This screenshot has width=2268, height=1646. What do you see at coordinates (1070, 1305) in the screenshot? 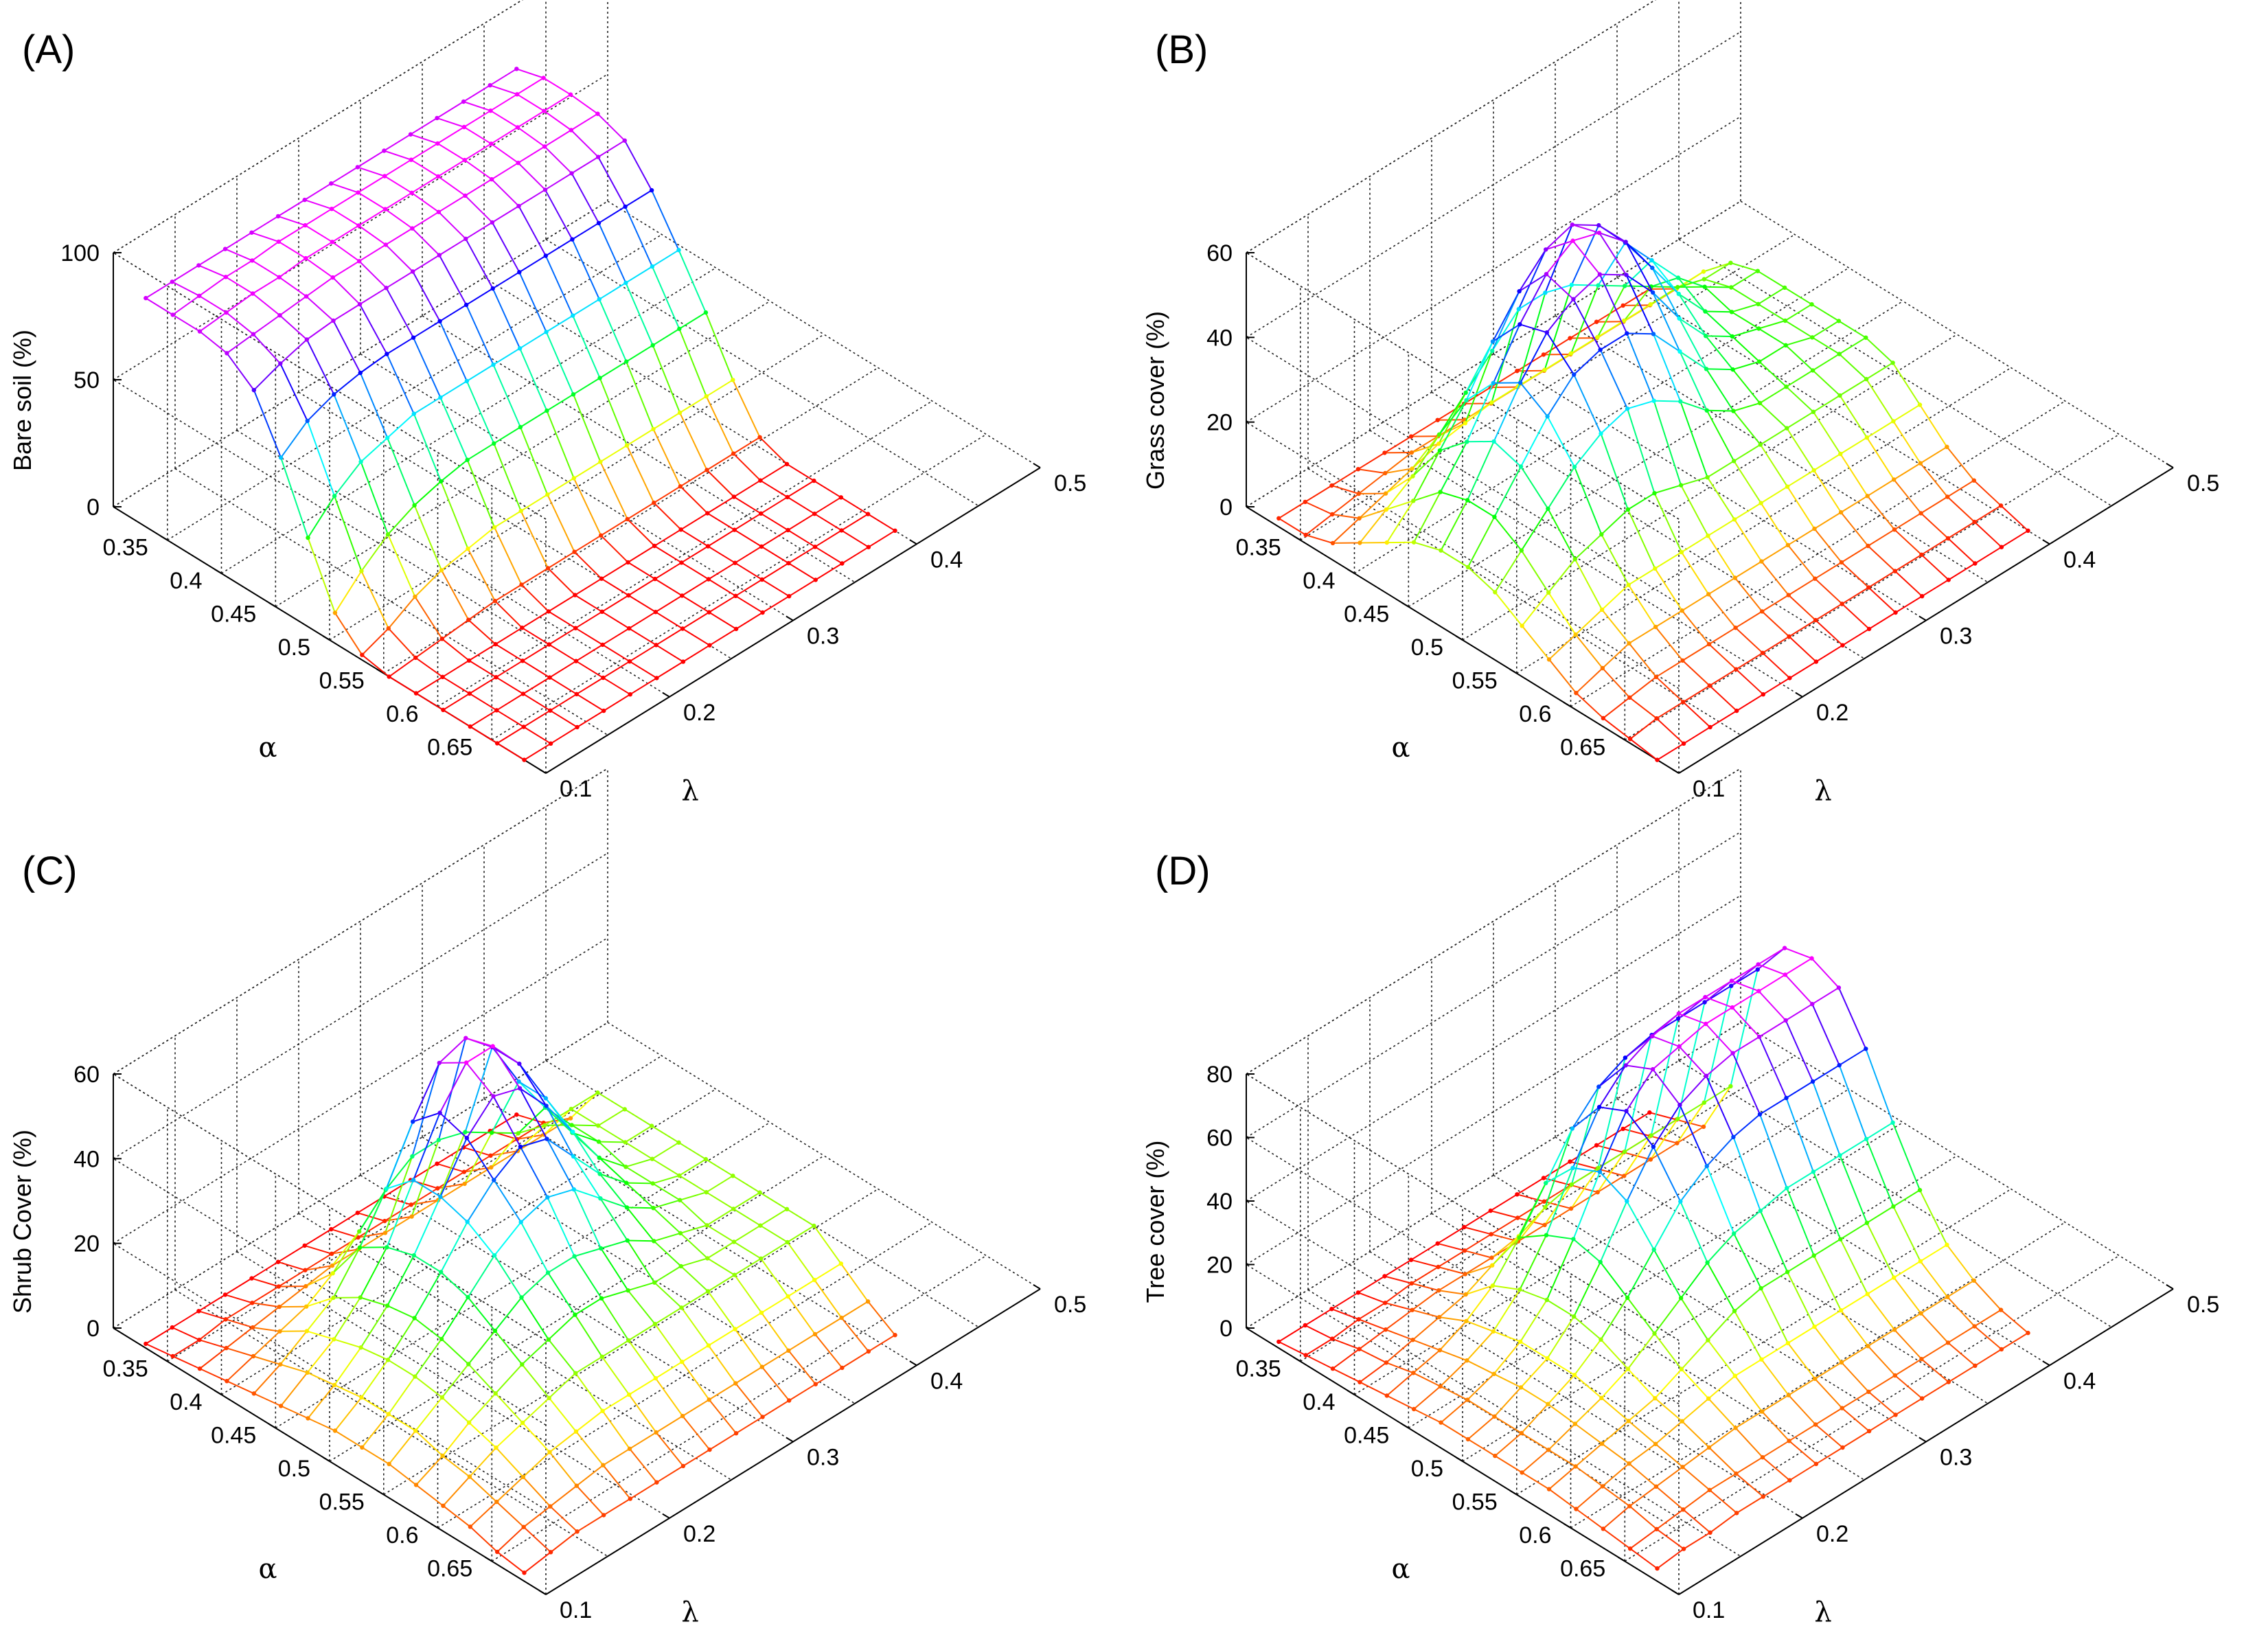
I see `lambda-tick-label: 0.5` at bounding box center [1070, 1305].